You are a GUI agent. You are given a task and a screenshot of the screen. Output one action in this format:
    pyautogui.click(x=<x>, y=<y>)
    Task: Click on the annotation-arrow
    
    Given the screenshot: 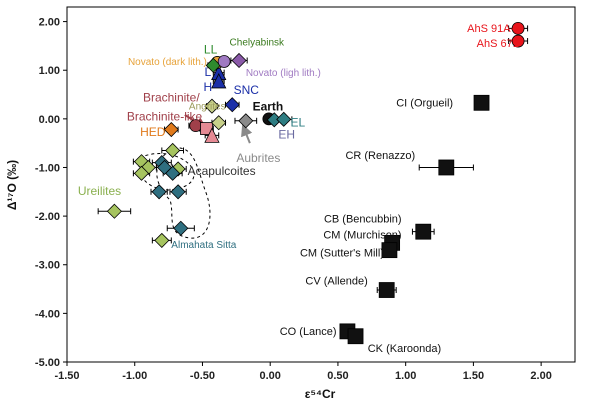 What is the action you would take?
    pyautogui.click(x=247, y=133)
    